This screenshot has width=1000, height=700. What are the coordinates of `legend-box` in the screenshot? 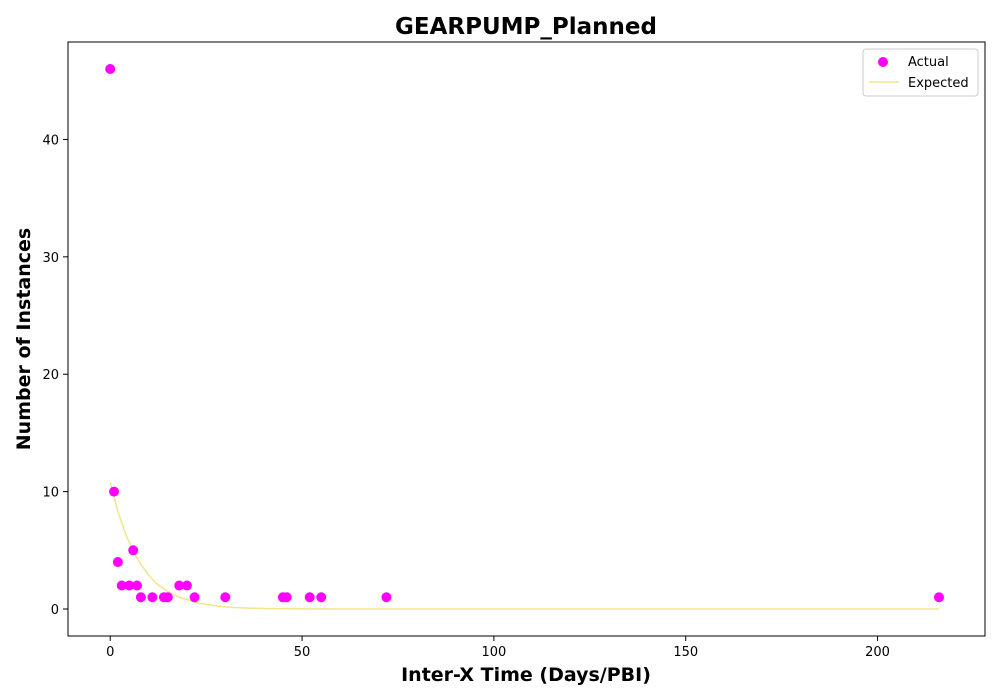 It's located at (920, 72).